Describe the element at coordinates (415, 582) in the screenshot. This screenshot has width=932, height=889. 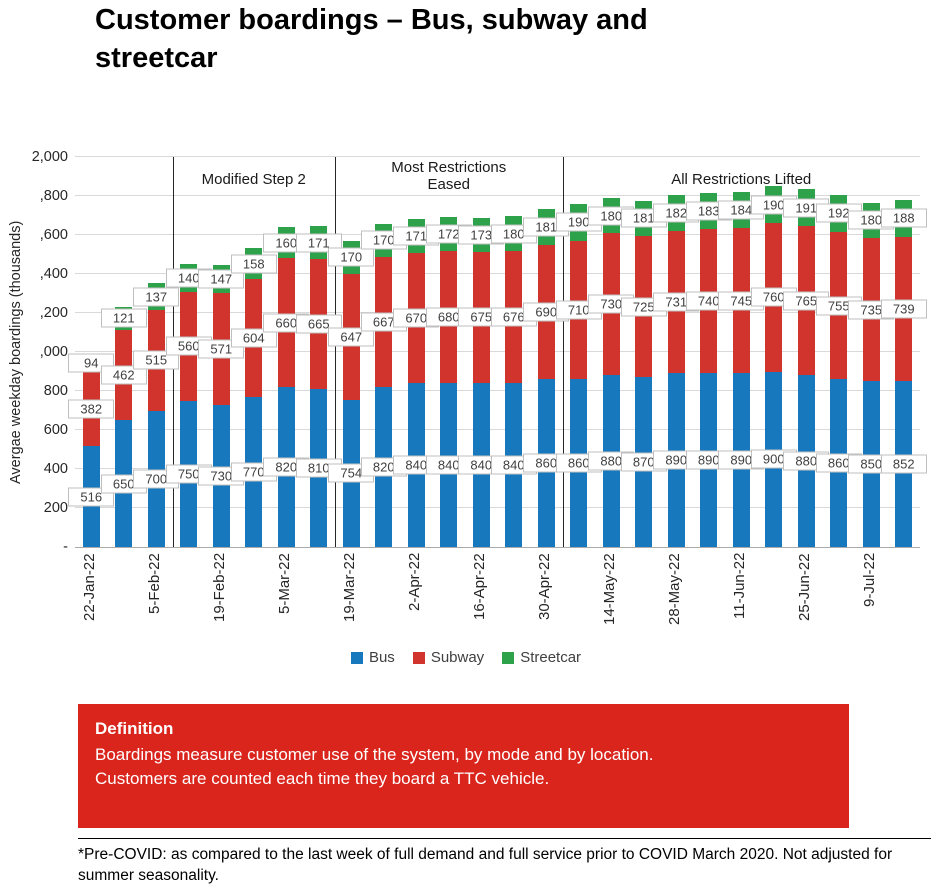
I see `x-tick-label: 2-Apr-22` at that location.